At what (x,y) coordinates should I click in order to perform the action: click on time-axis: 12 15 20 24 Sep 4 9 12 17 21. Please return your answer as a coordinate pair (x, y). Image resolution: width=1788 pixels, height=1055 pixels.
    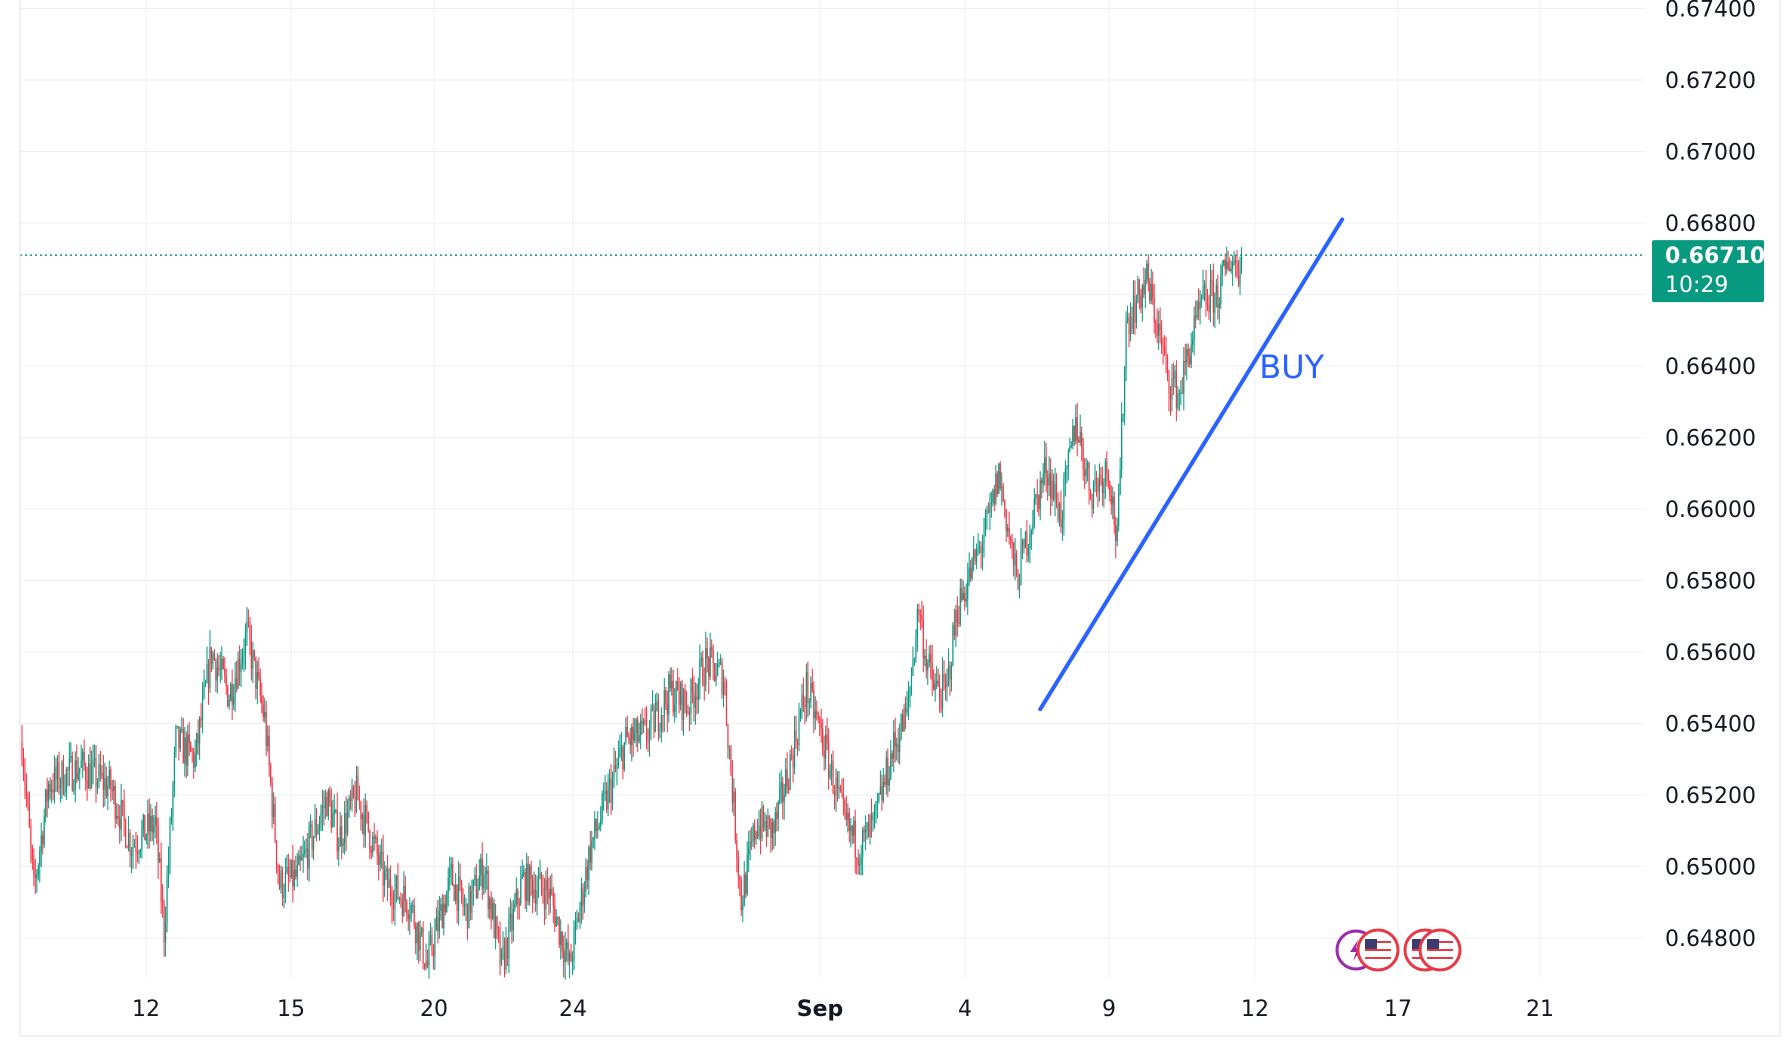
    Looking at the image, I should click on (843, 1009).